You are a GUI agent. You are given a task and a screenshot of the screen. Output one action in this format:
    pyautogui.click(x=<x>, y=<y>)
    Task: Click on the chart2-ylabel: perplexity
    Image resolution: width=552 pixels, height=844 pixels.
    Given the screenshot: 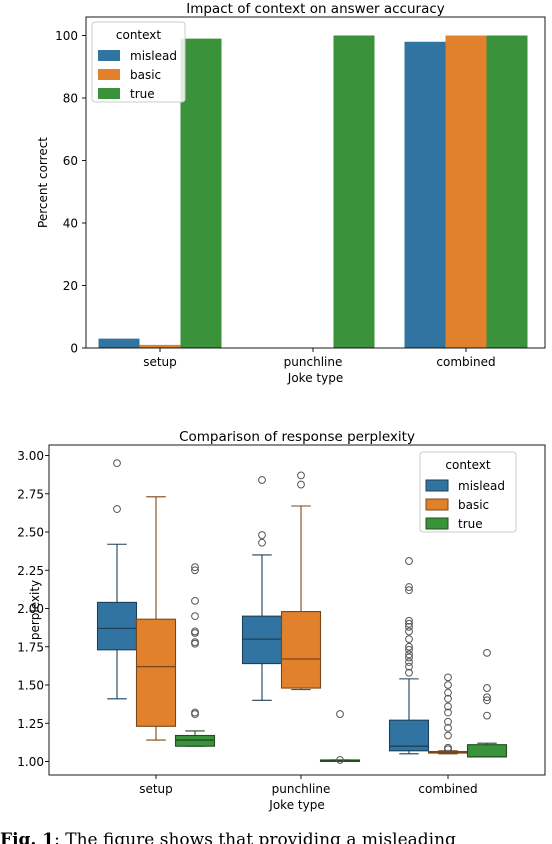 What is the action you would take?
    pyautogui.click(x=35, y=610)
    